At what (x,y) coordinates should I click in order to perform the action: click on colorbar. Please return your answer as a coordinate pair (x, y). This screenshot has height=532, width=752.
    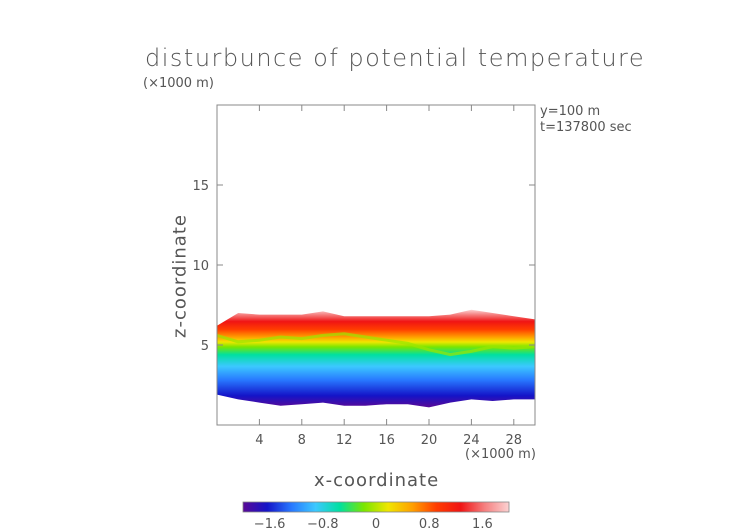
    Looking at the image, I should click on (376, 507).